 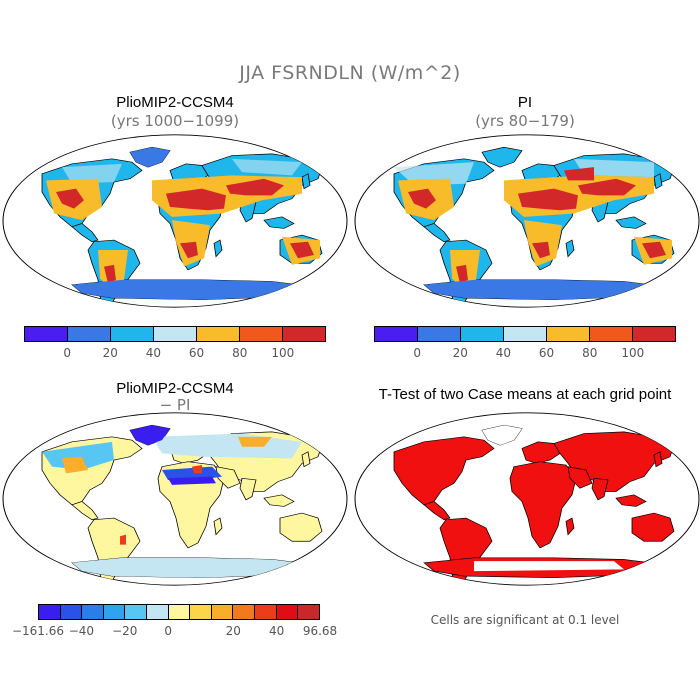 What do you see at coordinates (175, 499) in the screenshot?
I see `map-difference` at bounding box center [175, 499].